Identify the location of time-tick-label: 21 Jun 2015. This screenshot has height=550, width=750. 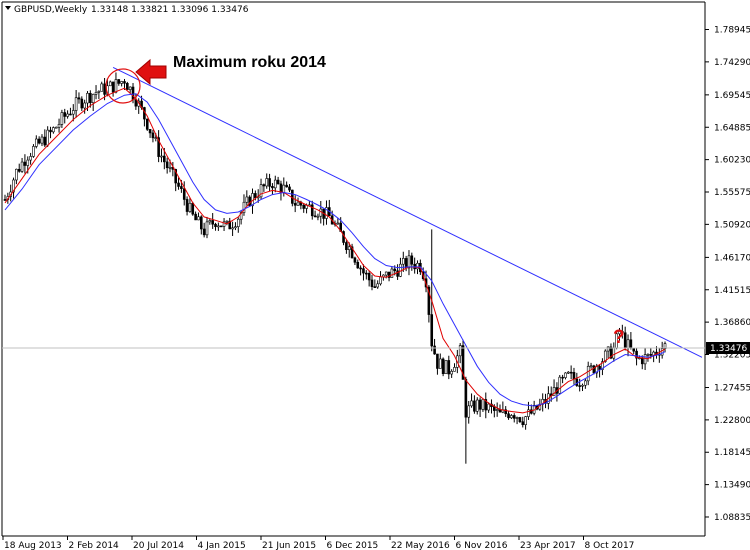
(289, 545).